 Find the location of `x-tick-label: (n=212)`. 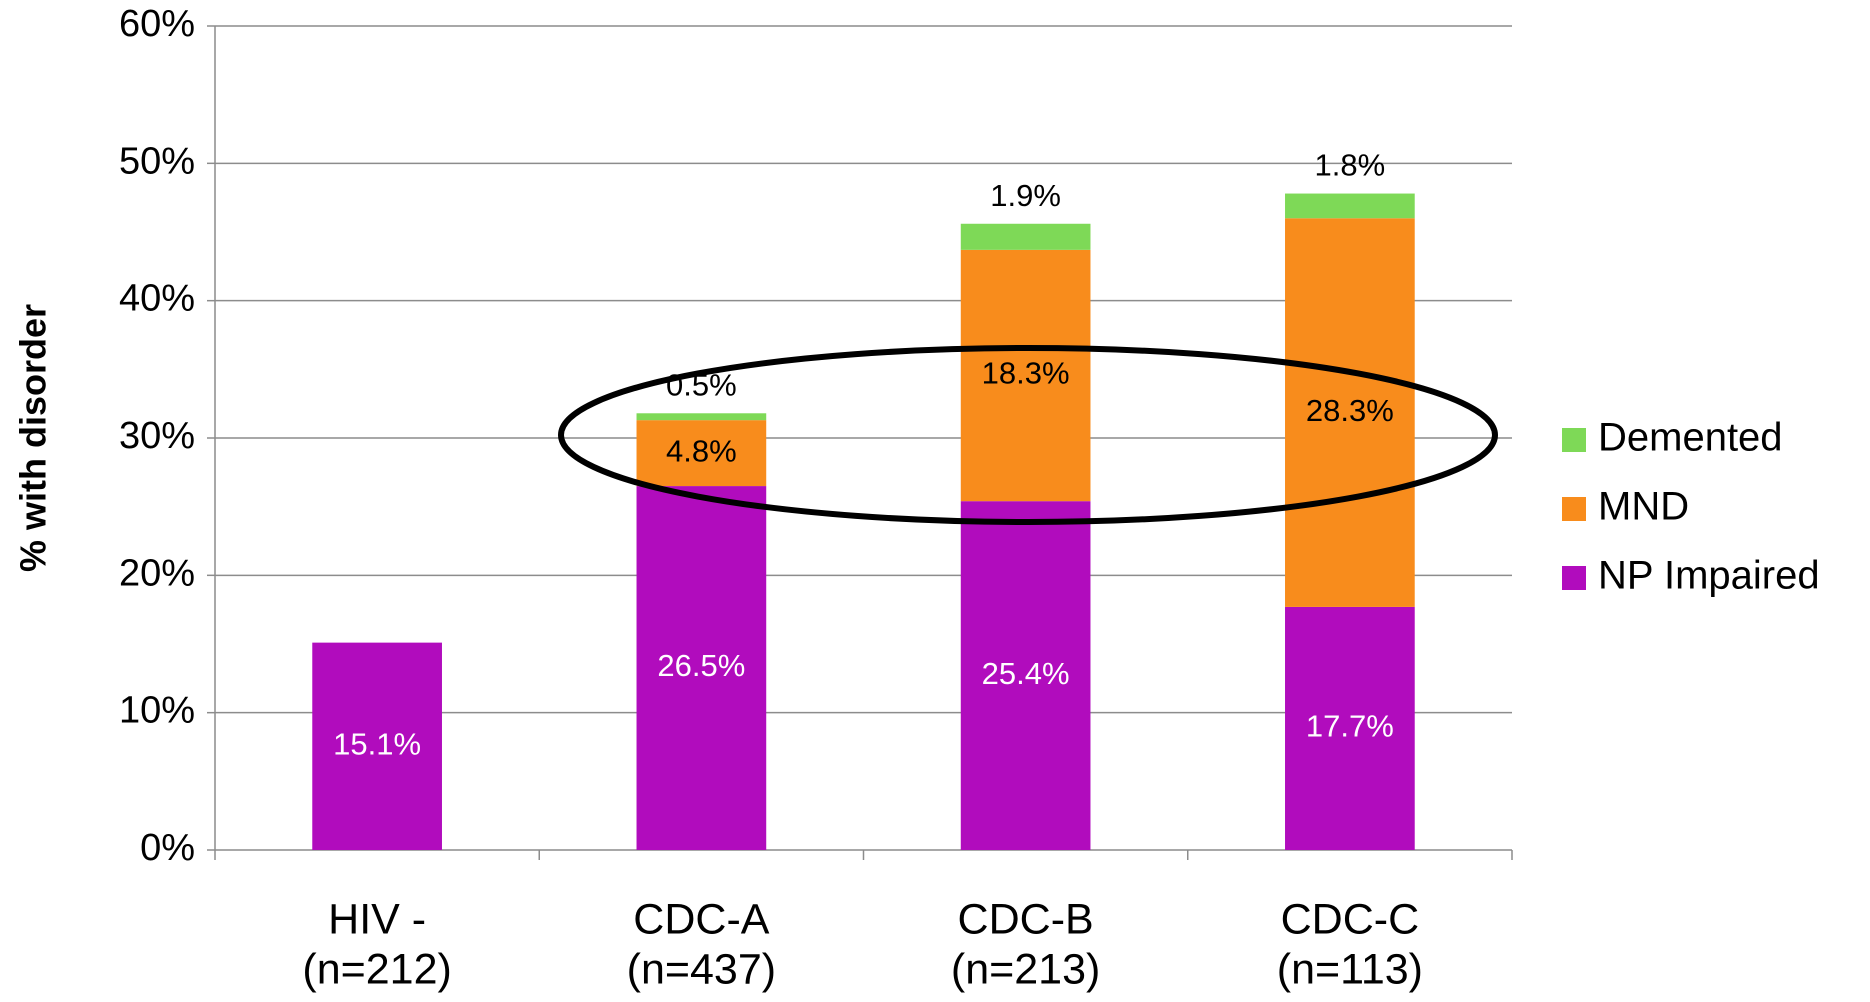

x-tick-label: (n=212) is located at coordinates (376, 969).